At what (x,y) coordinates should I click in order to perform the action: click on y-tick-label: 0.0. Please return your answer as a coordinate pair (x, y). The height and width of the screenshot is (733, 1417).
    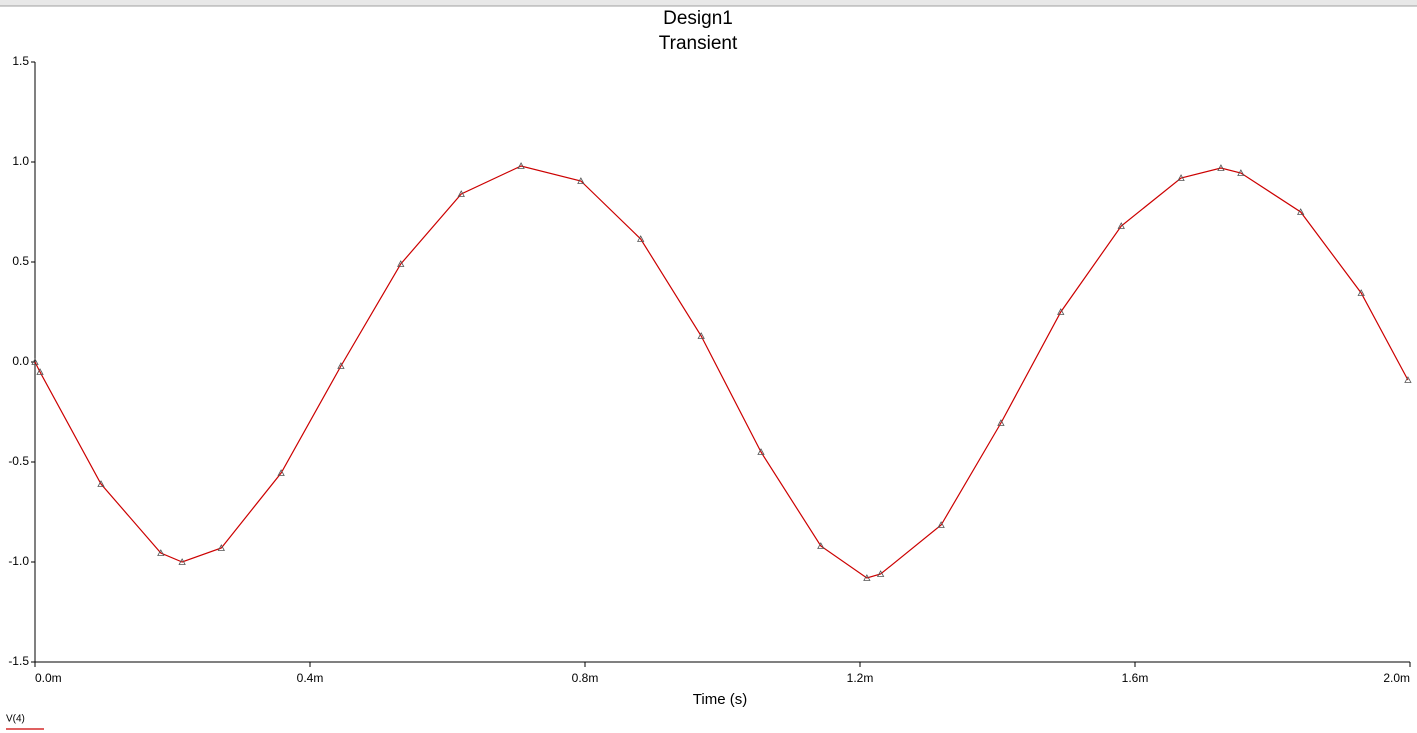
    Looking at the image, I should click on (20, 361).